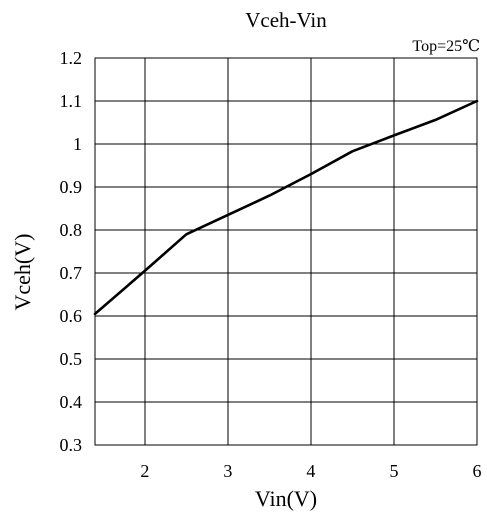 Image resolution: width=487 pixels, height=520 pixels. Describe the element at coordinates (71, 101) in the screenshot. I see `y-tick-label: 1.1` at that location.